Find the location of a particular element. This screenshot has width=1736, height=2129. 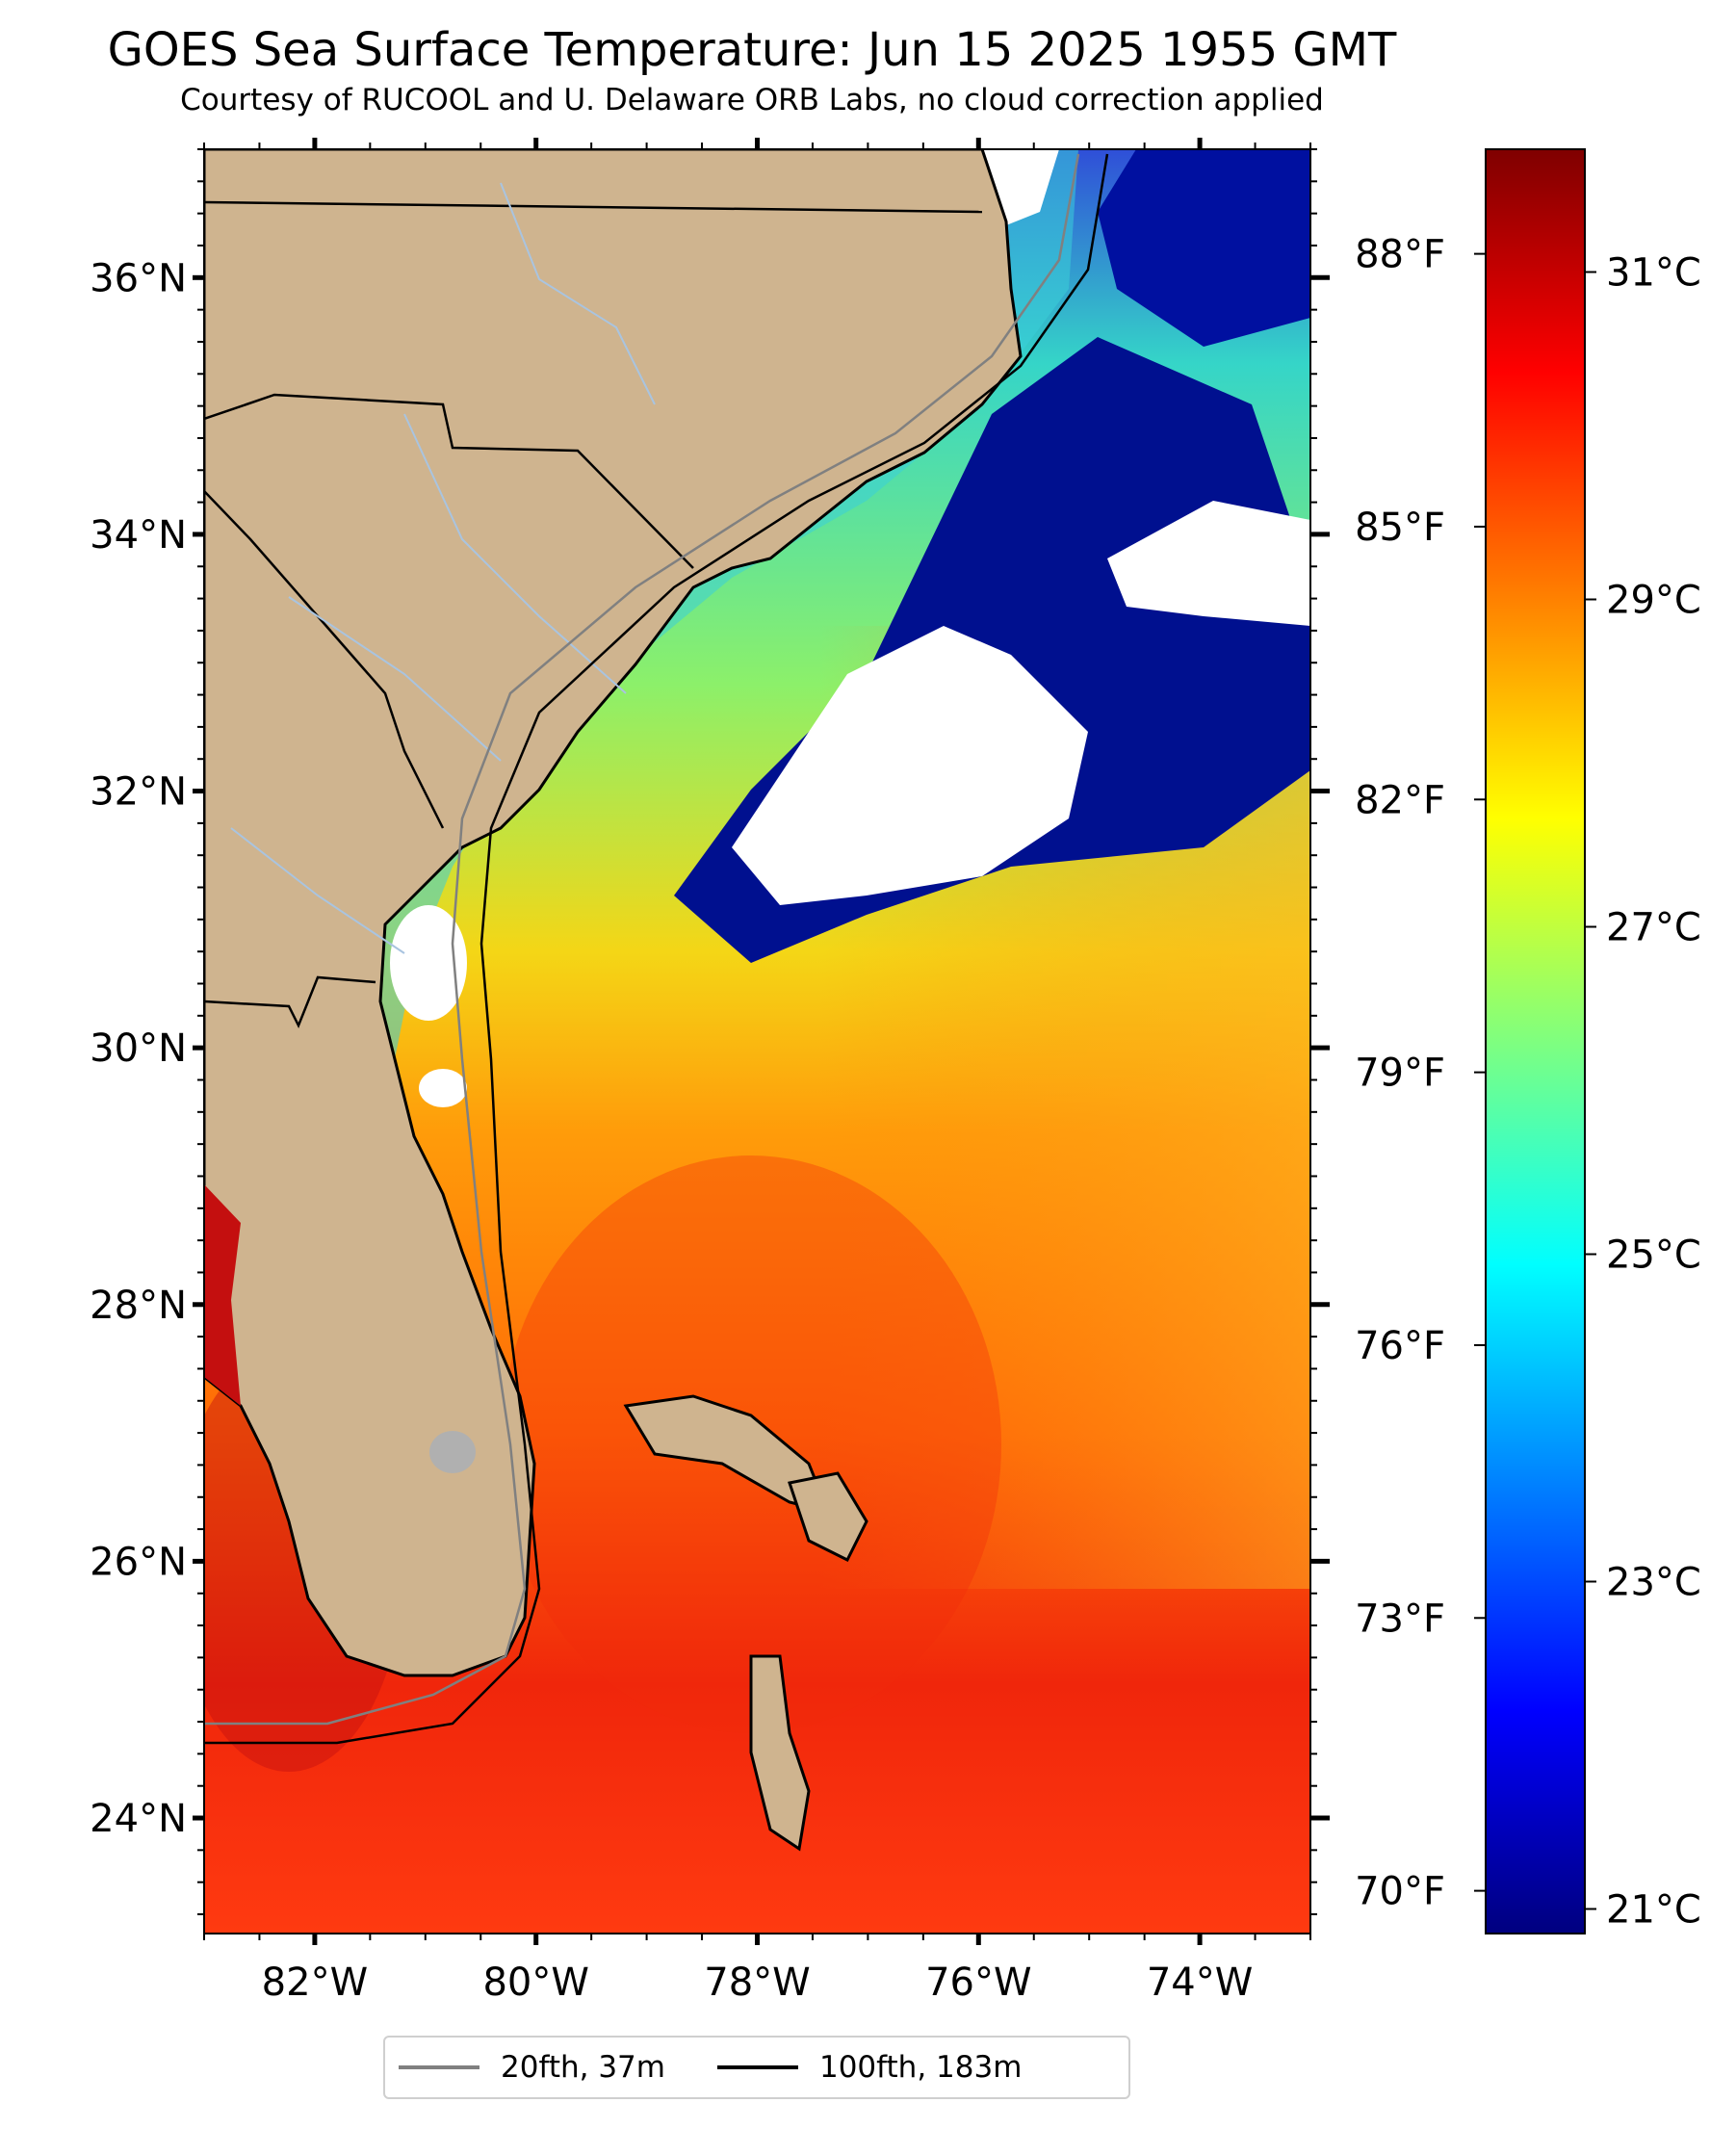

legend-label: 100fth, 183m is located at coordinates (921, 2067).